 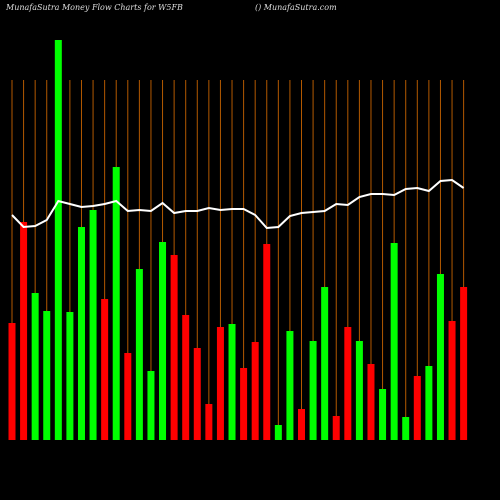 I want to click on line, so click(x=238, y=204).